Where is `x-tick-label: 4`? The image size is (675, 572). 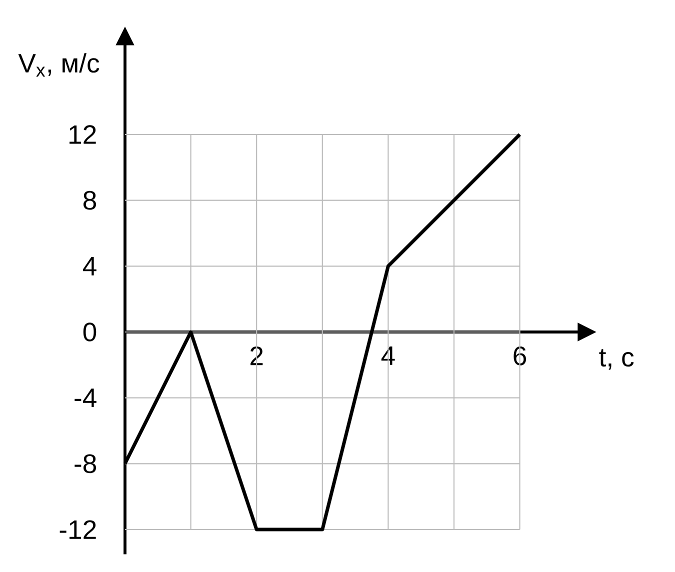 x-tick-label: 4 is located at coordinates (388, 355).